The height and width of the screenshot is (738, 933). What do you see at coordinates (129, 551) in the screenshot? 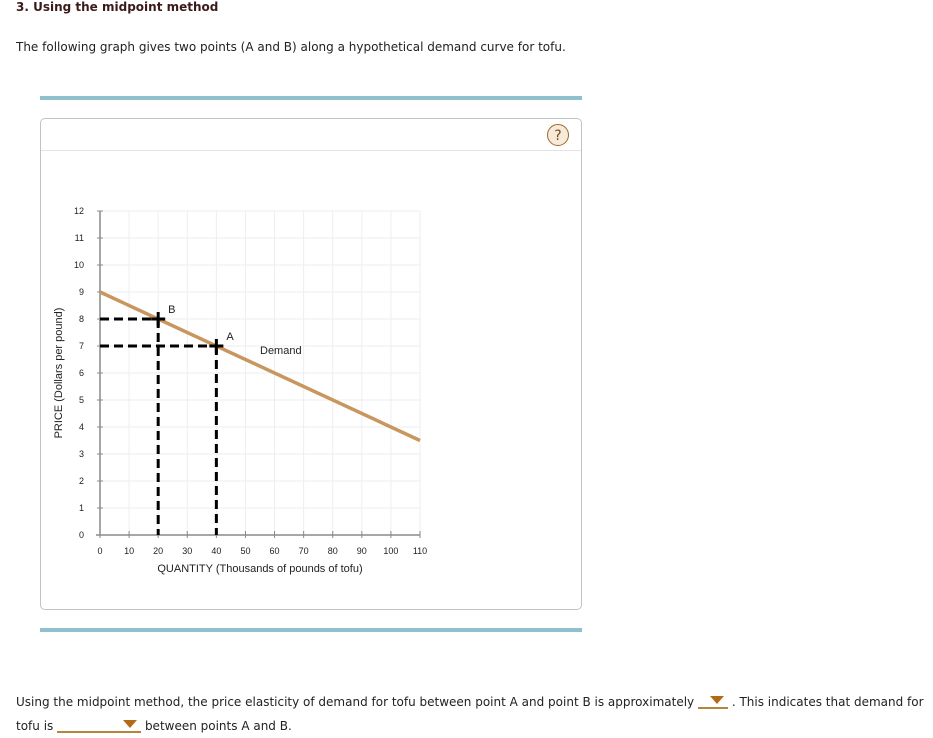
I see `x-tick-label: 10` at bounding box center [129, 551].